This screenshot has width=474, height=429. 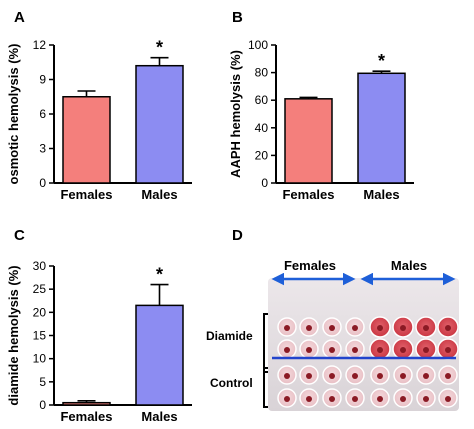 I want to click on y-tick-label: 30, so click(x=40, y=266).